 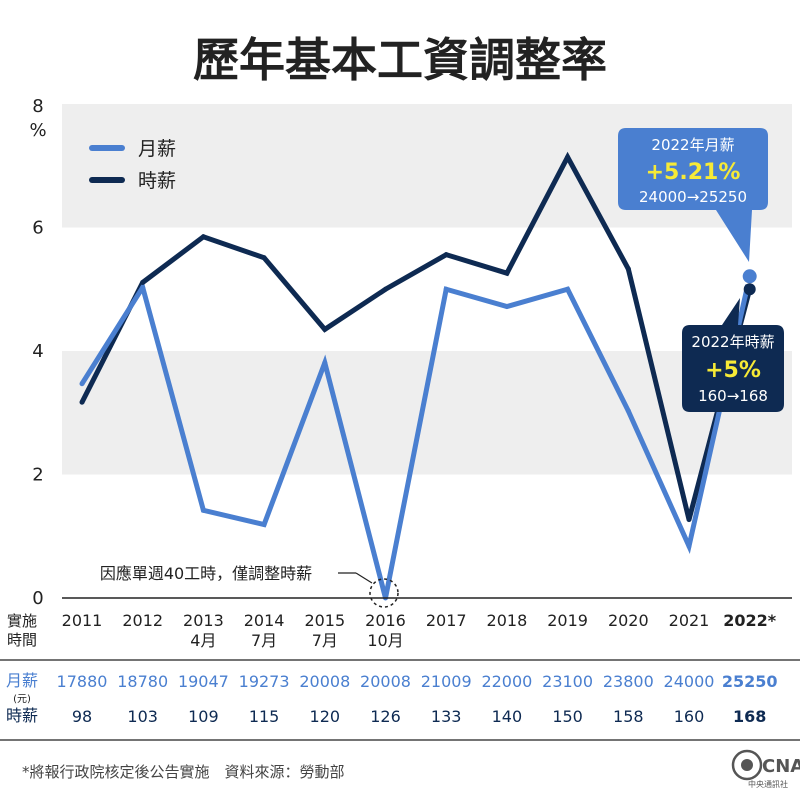 I want to click on monthly-callout-rate: +5.21%, so click(x=693, y=172).